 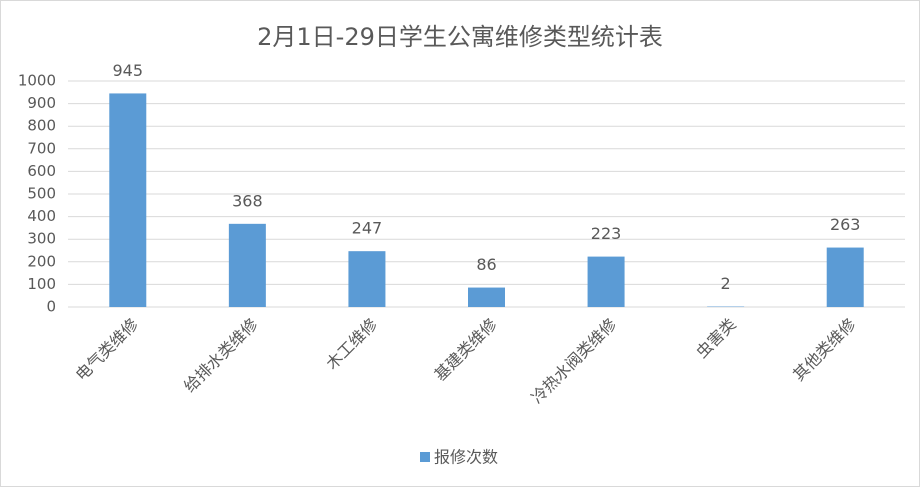 I want to click on y-tick-label: 700, so click(x=41, y=148).